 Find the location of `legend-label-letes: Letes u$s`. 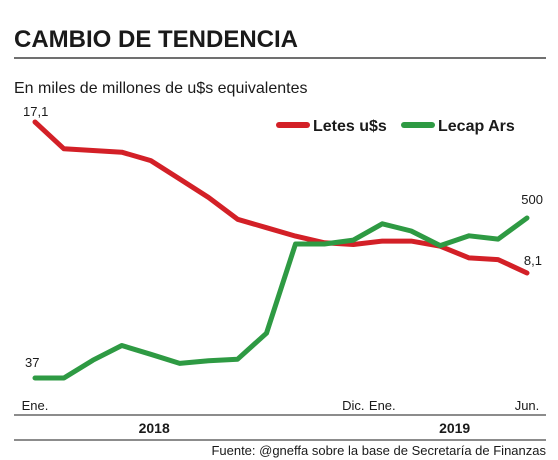

legend-label-letes: Letes u$s is located at coordinates (350, 126).